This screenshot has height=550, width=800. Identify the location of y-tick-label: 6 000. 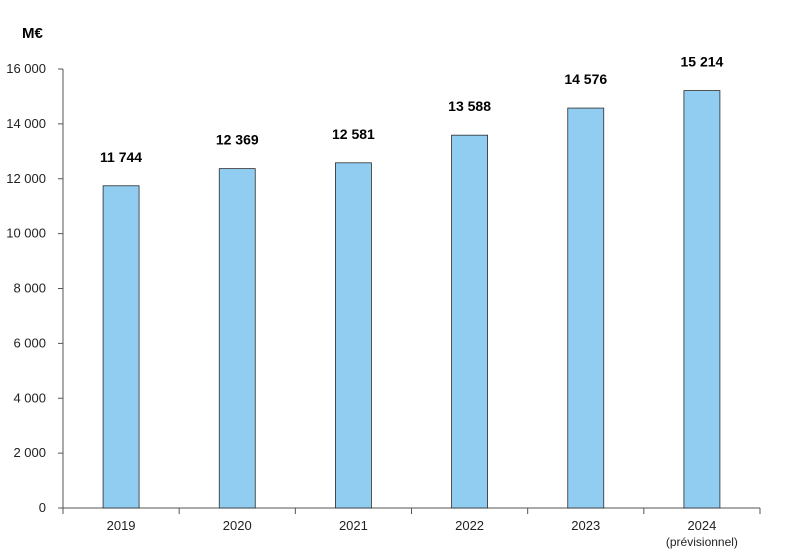
(29, 342).